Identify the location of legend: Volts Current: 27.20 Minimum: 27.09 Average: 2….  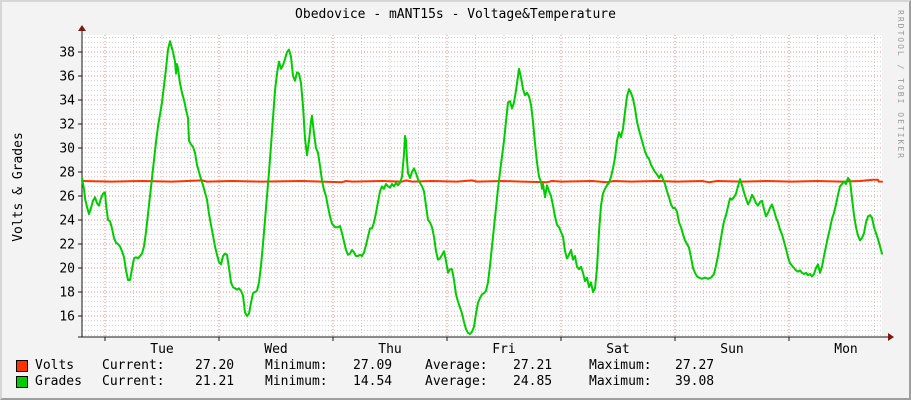
(455, 377).